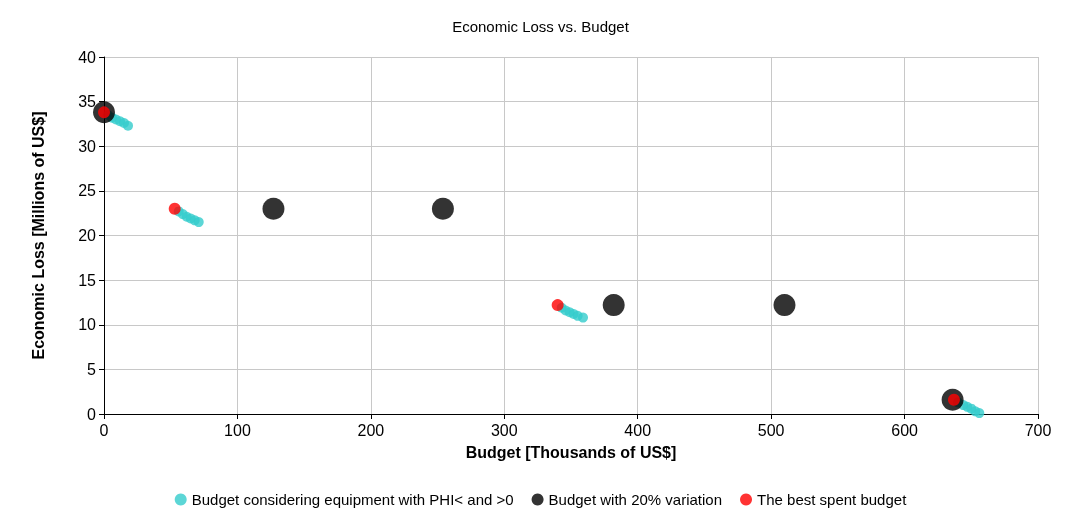  What do you see at coordinates (905, 430) in the screenshot?
I see `x-tick-label: 600` at bounding box center [905, 430].